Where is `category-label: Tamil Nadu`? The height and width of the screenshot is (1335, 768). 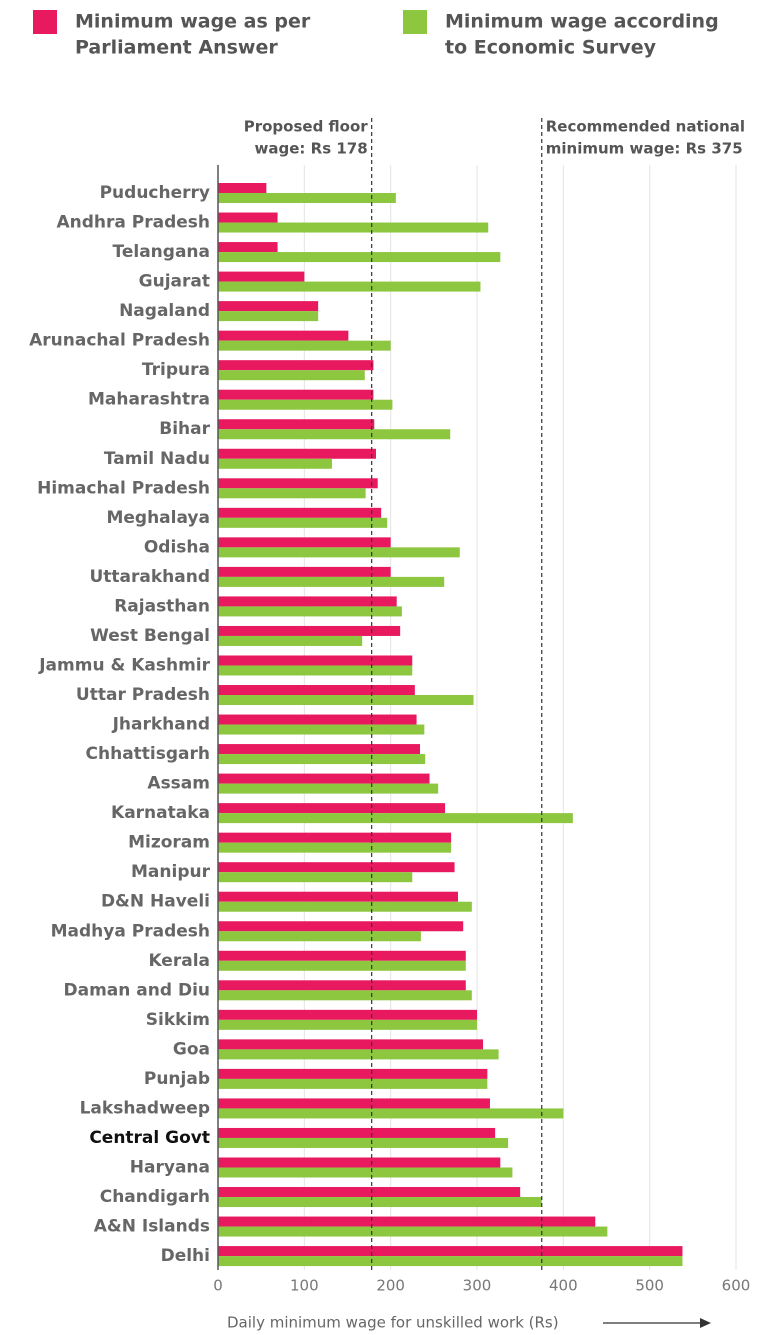
category-label: Tamil Nadu is located at coordinates (157, 459).